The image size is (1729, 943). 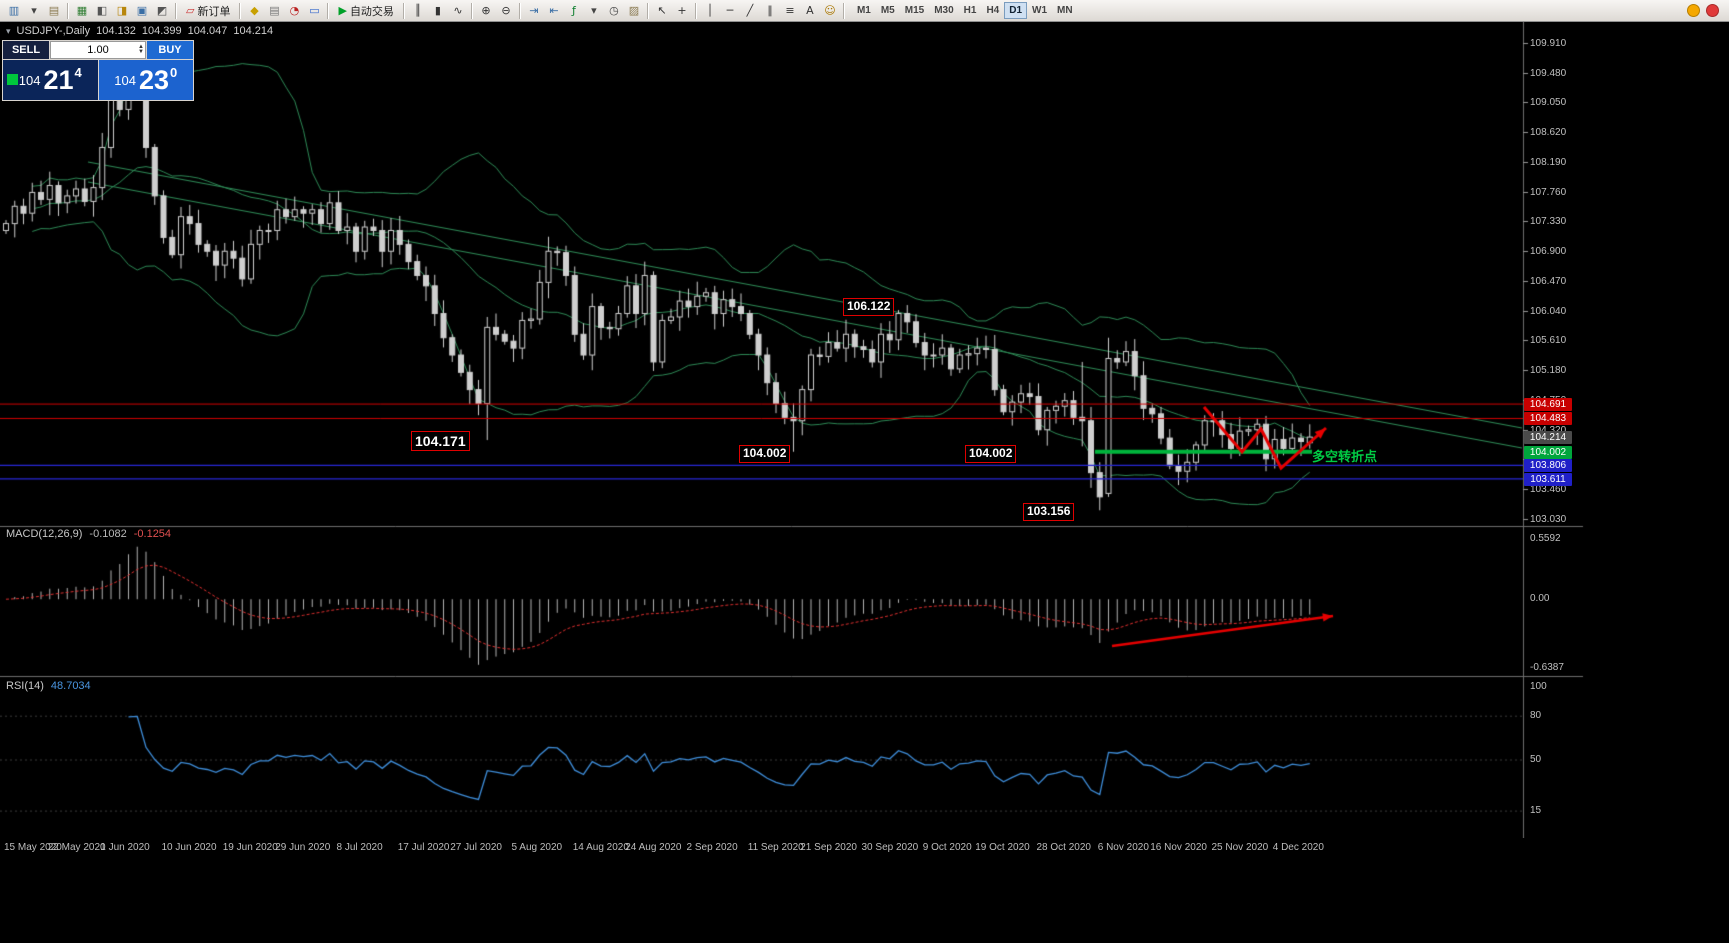 I want to click on strategy-tester-icon-glyph: ◩, so click(x=162, y=10).